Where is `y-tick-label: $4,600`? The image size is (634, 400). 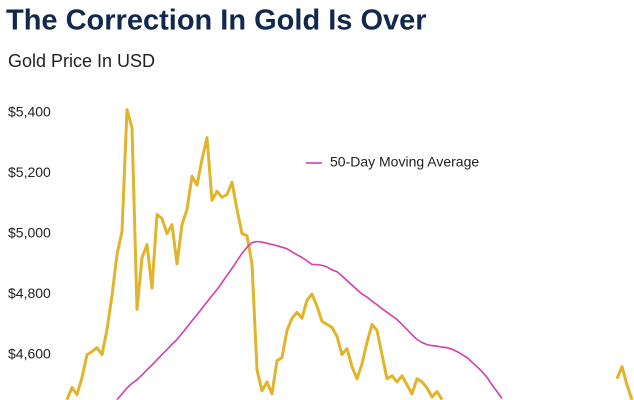
y-tick-label: $4,600 is located at coordinates (29, 353).